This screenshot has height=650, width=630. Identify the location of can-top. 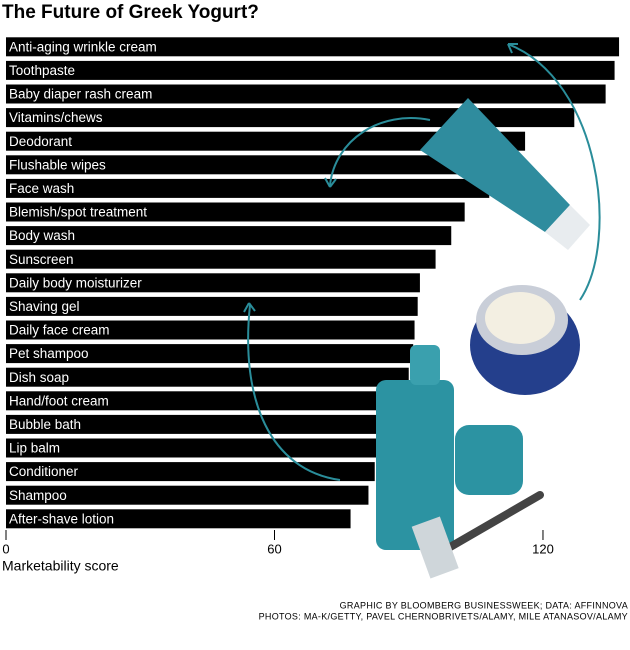
(425, 365).